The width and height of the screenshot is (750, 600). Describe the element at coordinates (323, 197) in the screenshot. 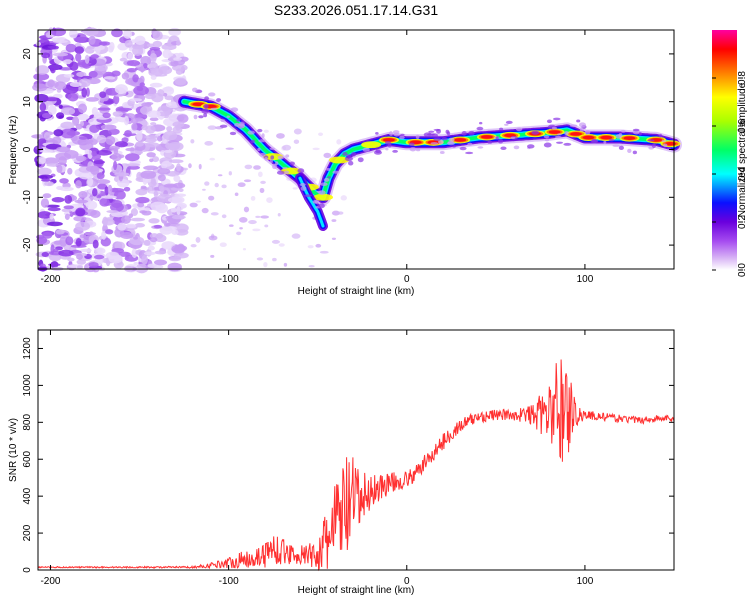

I see `ridge-hotspot` at that location.